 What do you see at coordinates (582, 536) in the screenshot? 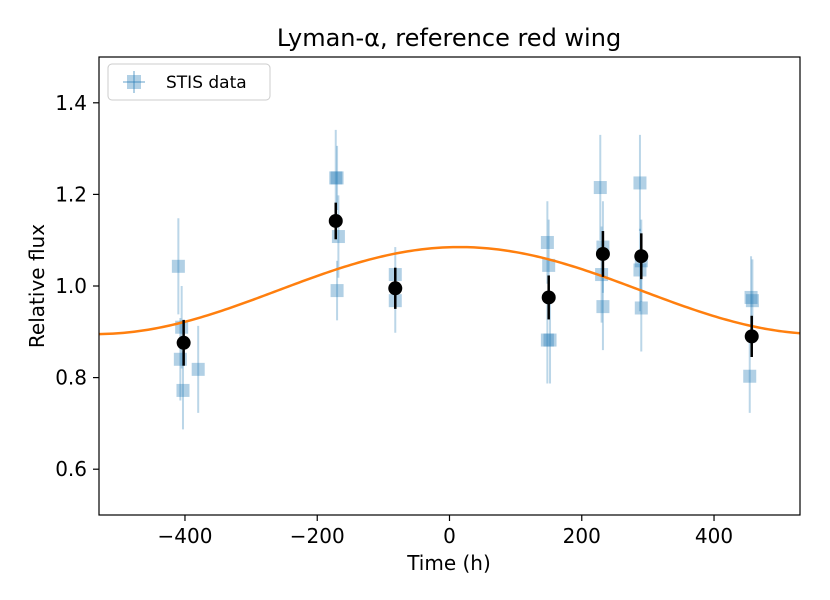
I see `x-tick-label: 200` at bounding box center [582, 536].